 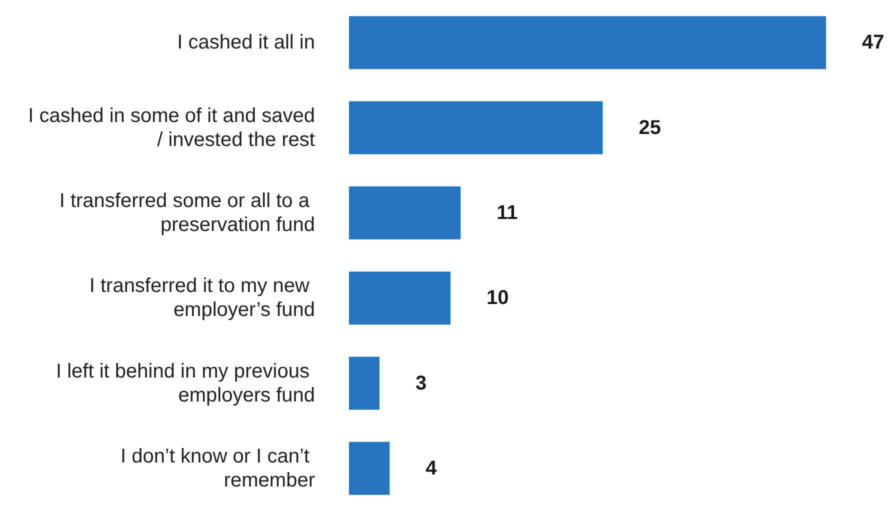 What do you see at coordinates (185, 383) in the screenshot?
I see `y-tick-label: I left it behind in my previous employers fund` at bounding box center [185, 383].